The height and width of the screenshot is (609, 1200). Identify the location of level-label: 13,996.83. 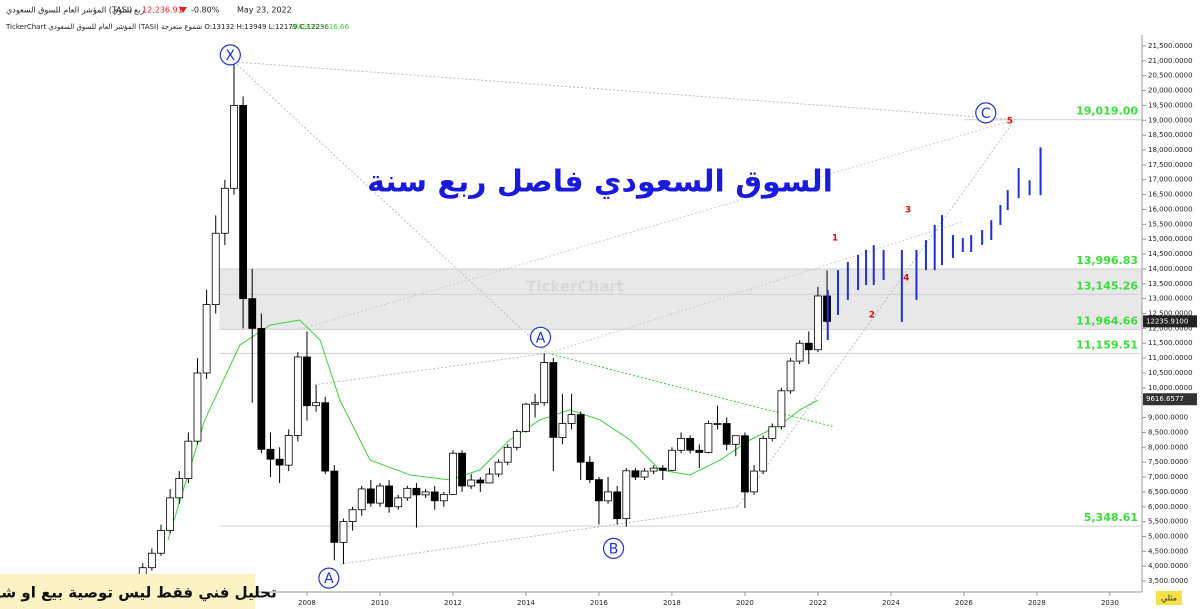
(1107, 260).